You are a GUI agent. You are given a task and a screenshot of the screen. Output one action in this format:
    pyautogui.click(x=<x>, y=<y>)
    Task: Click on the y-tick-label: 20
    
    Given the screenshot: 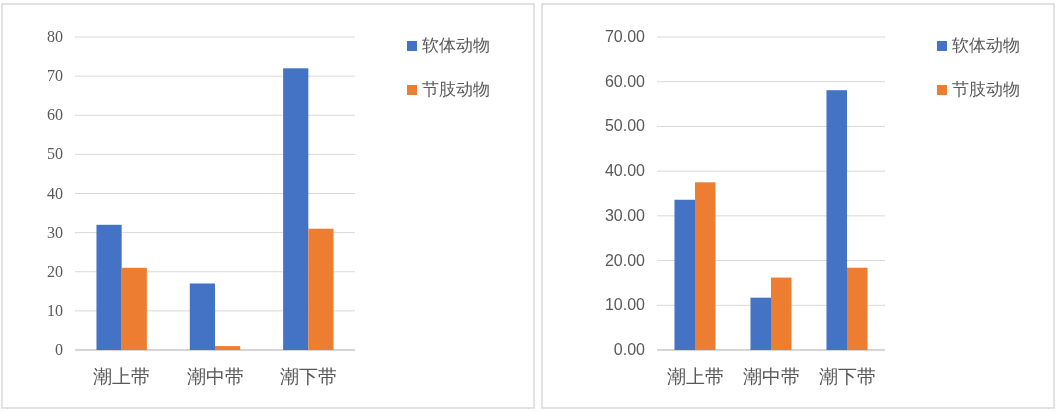 What is the action you would take?
    pyautogui.click(x=55, y=271)
    